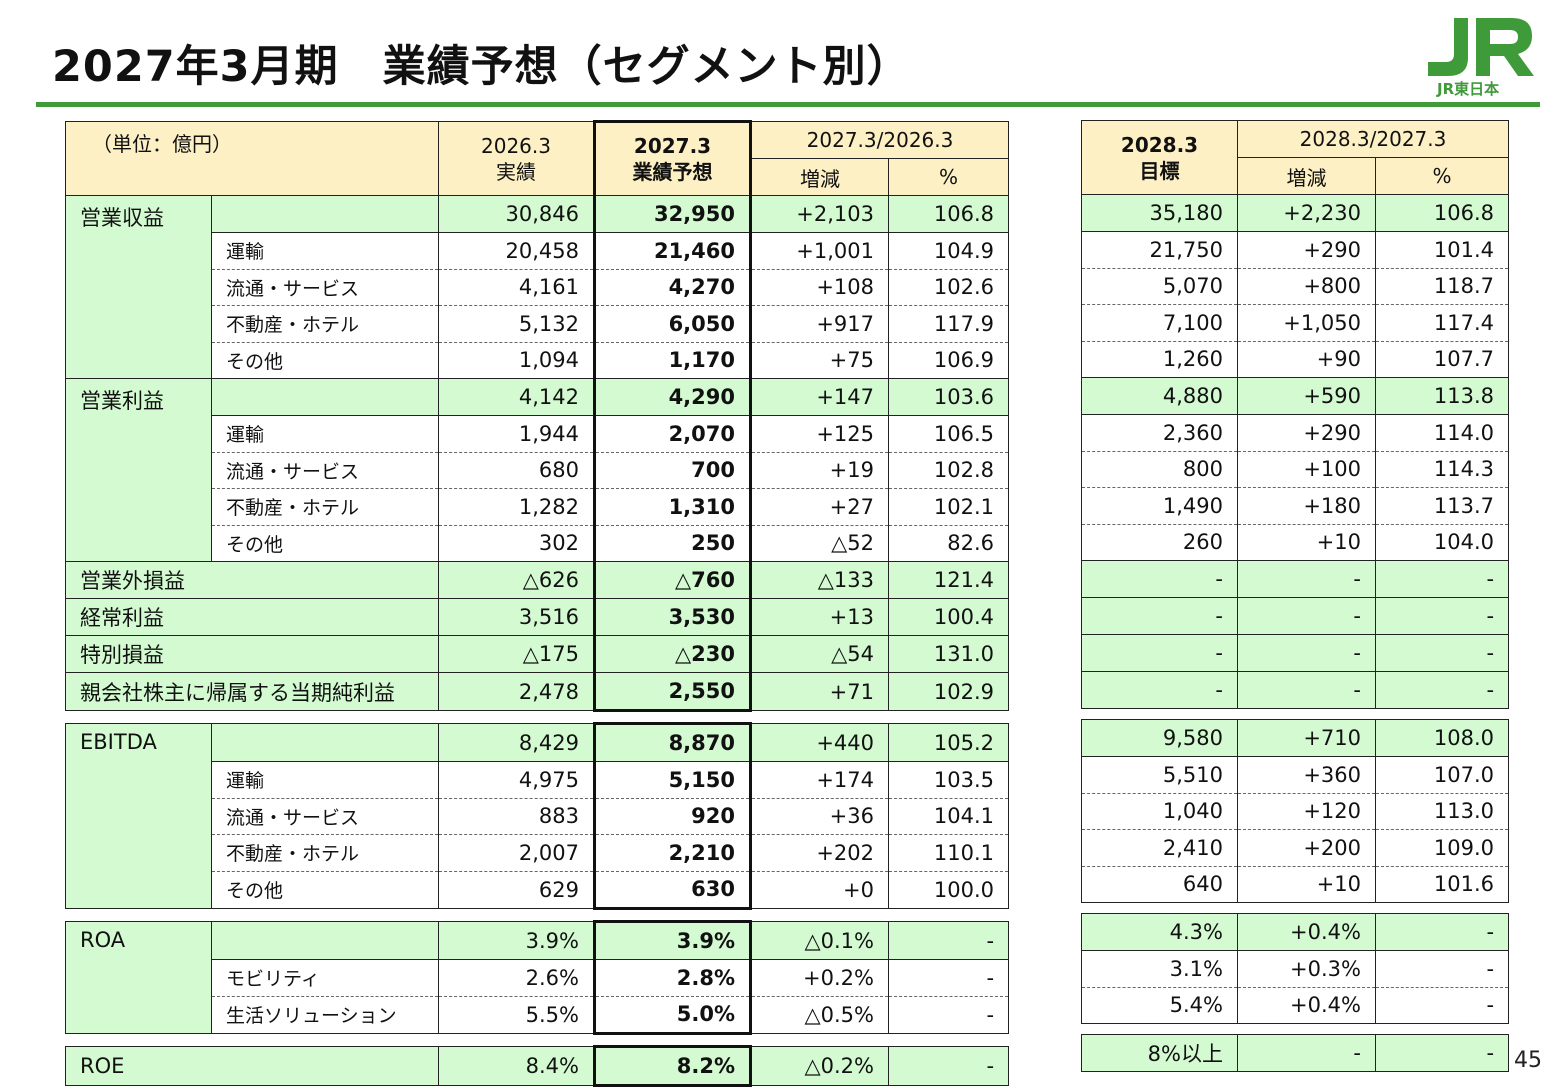  I want to click on value-target-2028: 9,580, so click(1159, 738).